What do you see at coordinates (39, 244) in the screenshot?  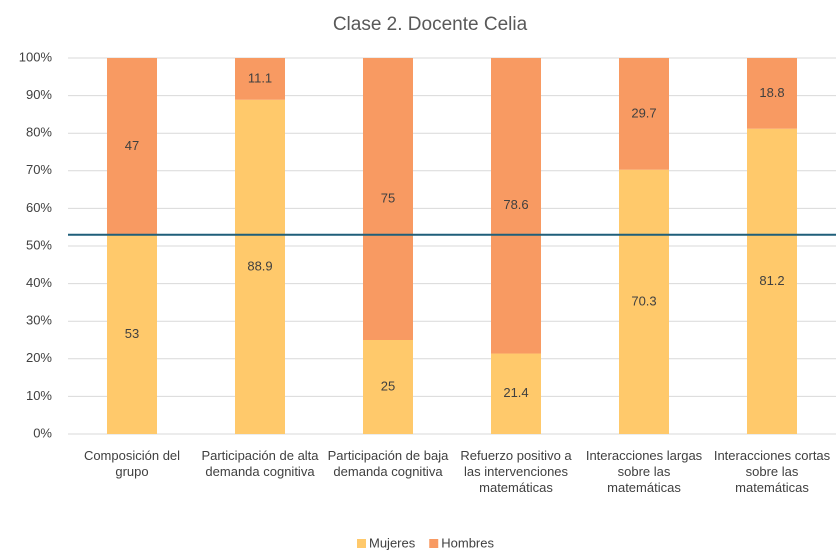 I see `y-tick-label: 50%` at bounding box center [39, 244].